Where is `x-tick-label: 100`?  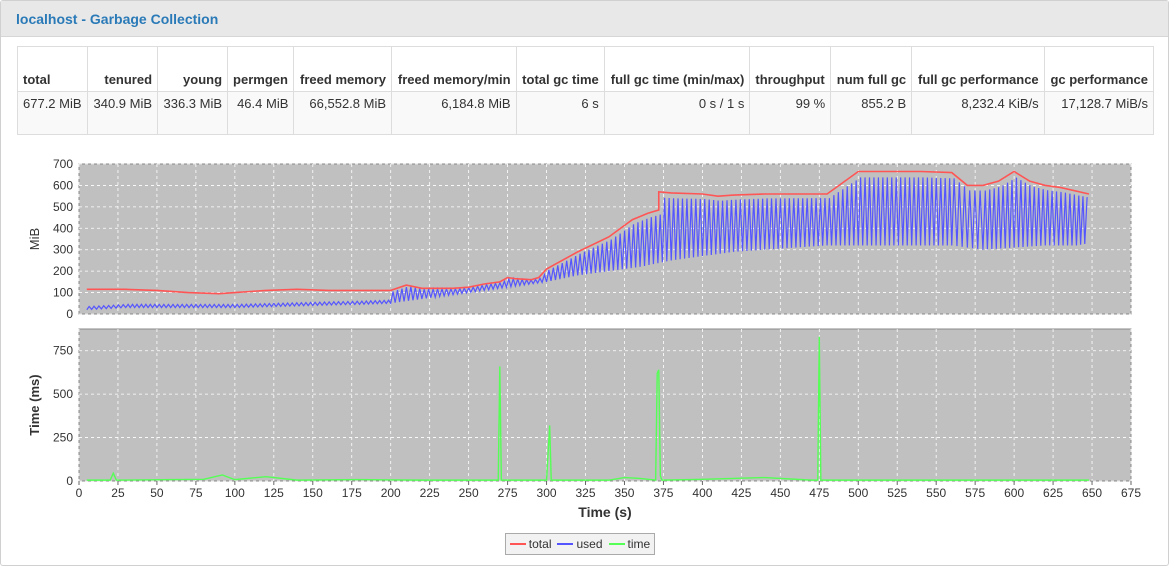 x-tick-label: 100 is located at coordinates (235, 493).